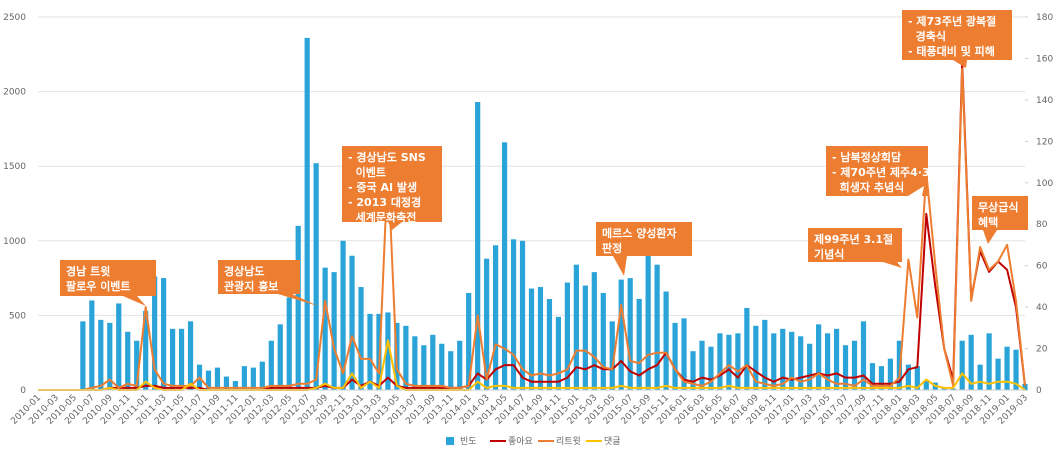  What do you see at coordinates (568, 441) in the screenshot?
I see `legend-label: 리트윗` at bounding box center [568, 441].